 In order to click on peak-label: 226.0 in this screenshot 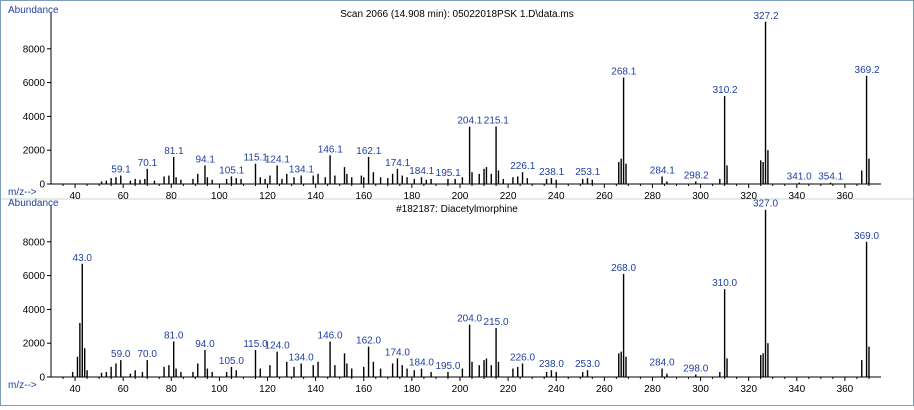, I will do `click(522, 357)`.